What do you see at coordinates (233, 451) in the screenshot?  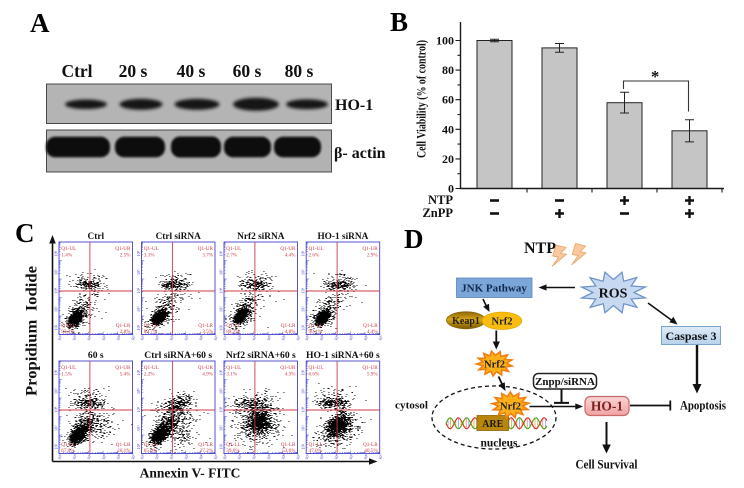 I see `svg-text: 39.0%` at bounding box center [233, 451].